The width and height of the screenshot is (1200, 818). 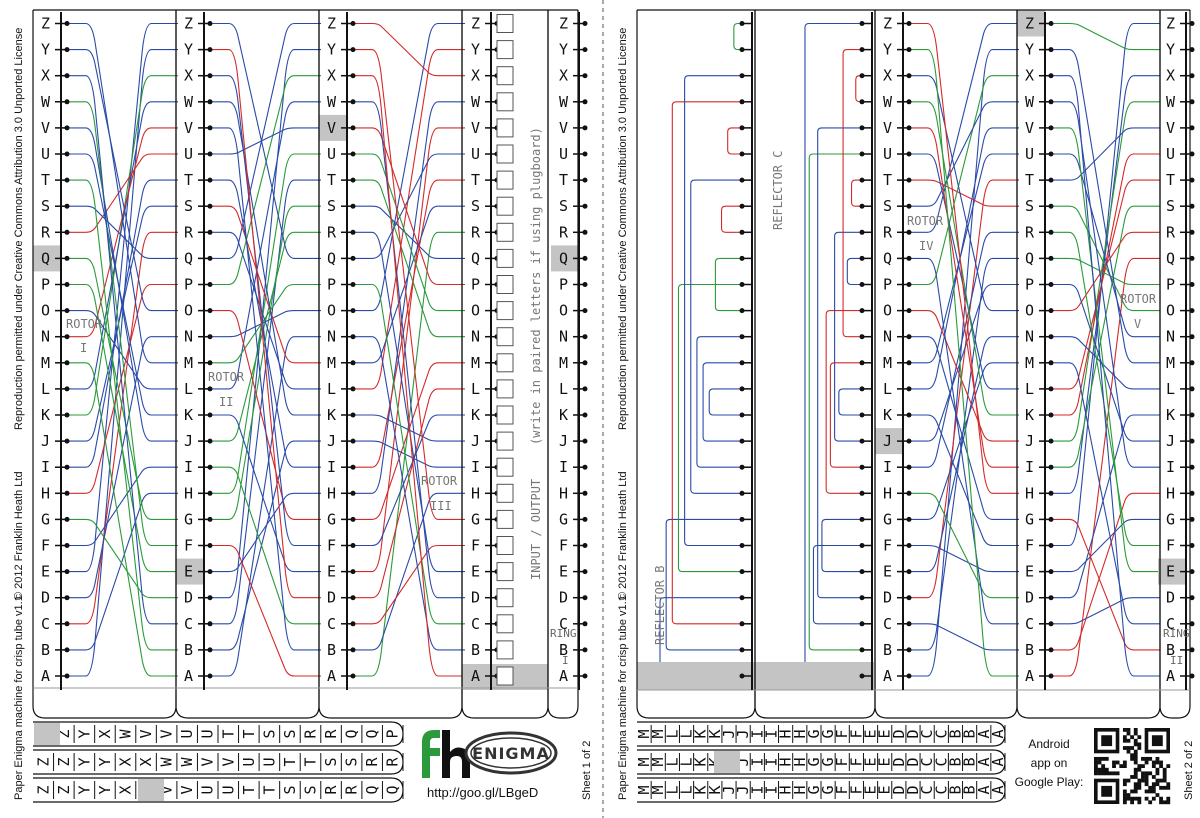 I want to click on rotor-letter: F, so click(x=475, y=546).